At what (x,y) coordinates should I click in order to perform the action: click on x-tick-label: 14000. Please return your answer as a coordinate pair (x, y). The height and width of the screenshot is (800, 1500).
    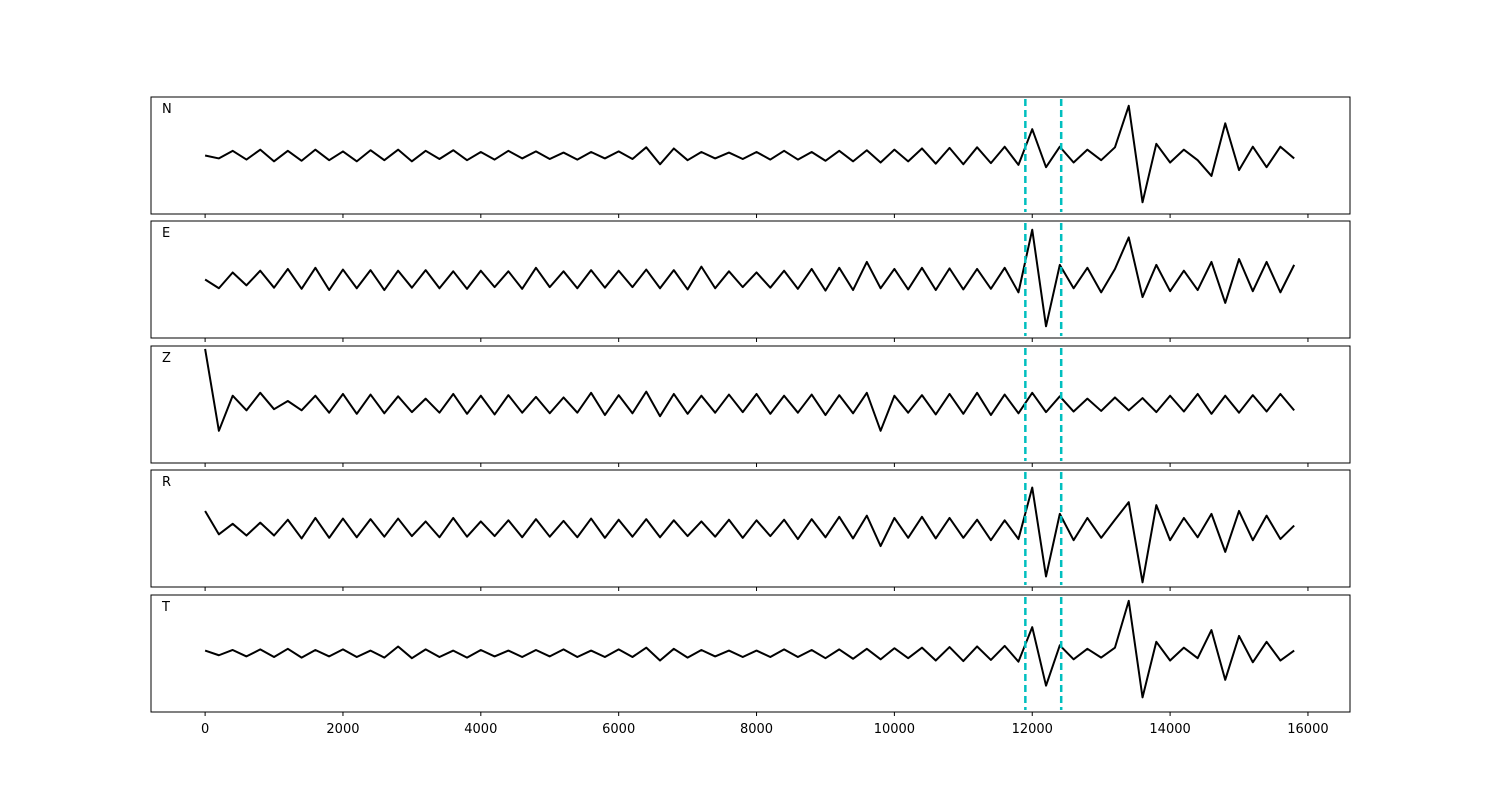
    Looking at the image, I should click on (1169, 729).